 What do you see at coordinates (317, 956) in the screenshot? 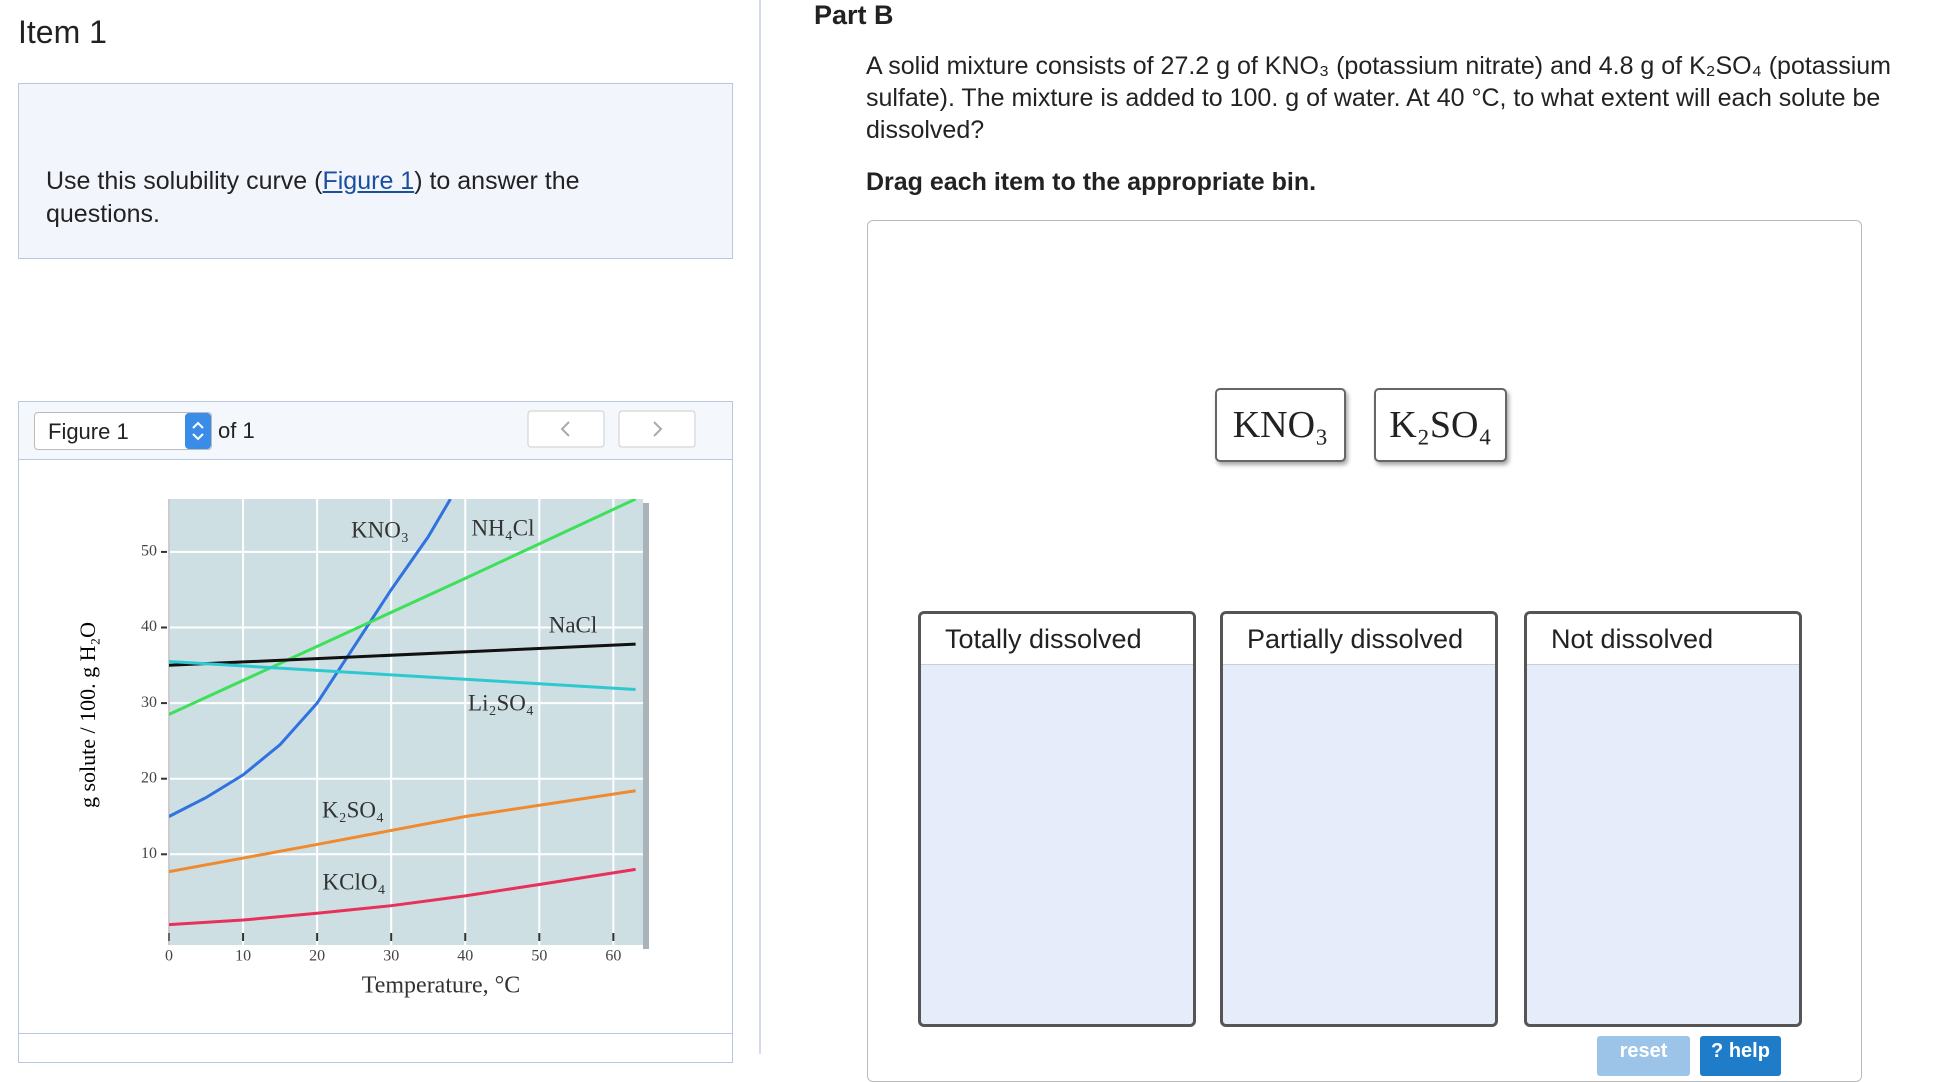
I see `x-tick-label: 20` at bounding box center [317, 956].